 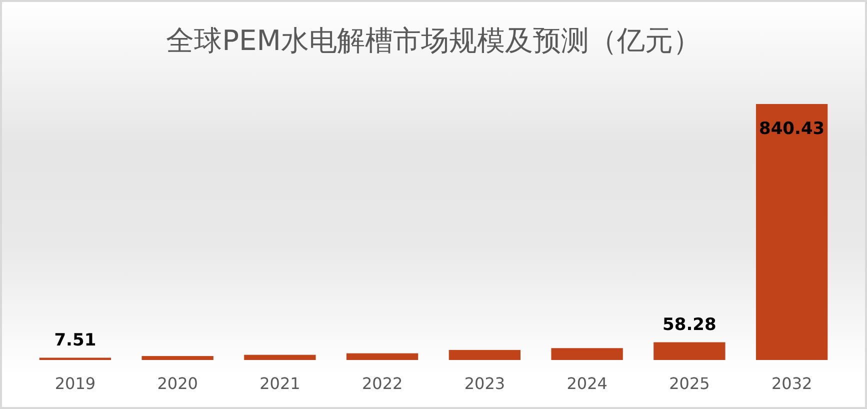 What do you see at coordinates (587, 383) in the screenshot?
I see `x-tick-label: 2024` at bounding box center [587, 383].